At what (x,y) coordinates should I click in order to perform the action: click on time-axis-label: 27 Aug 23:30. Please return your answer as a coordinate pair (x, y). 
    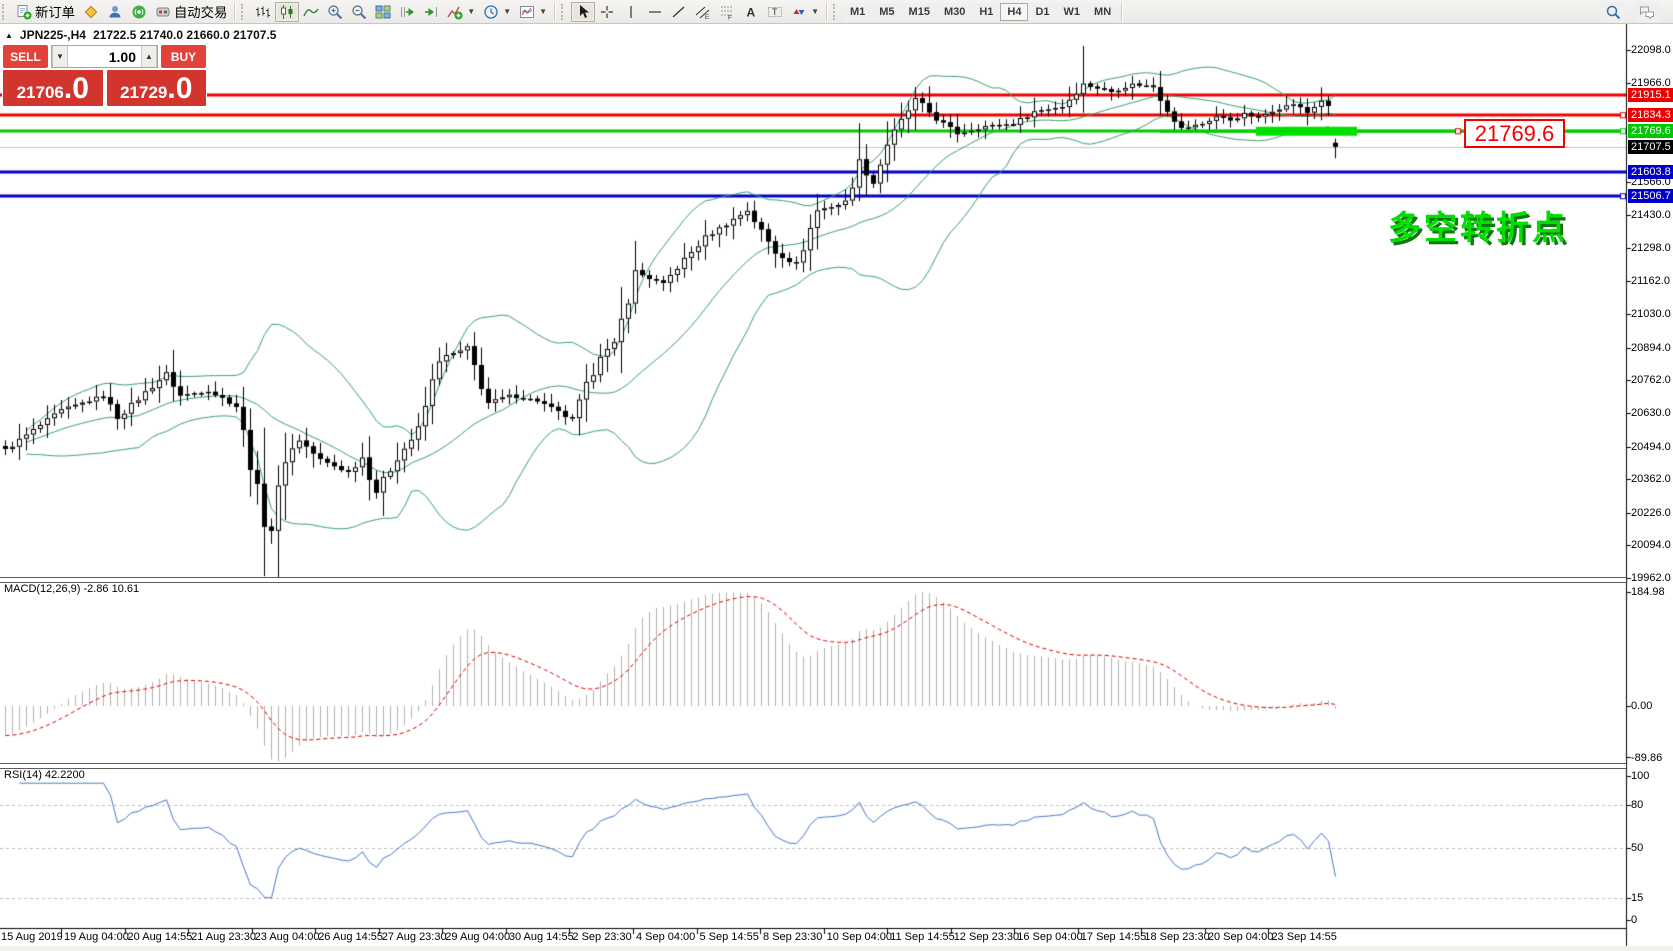
    Looking at the image, I should click on (414, 937).